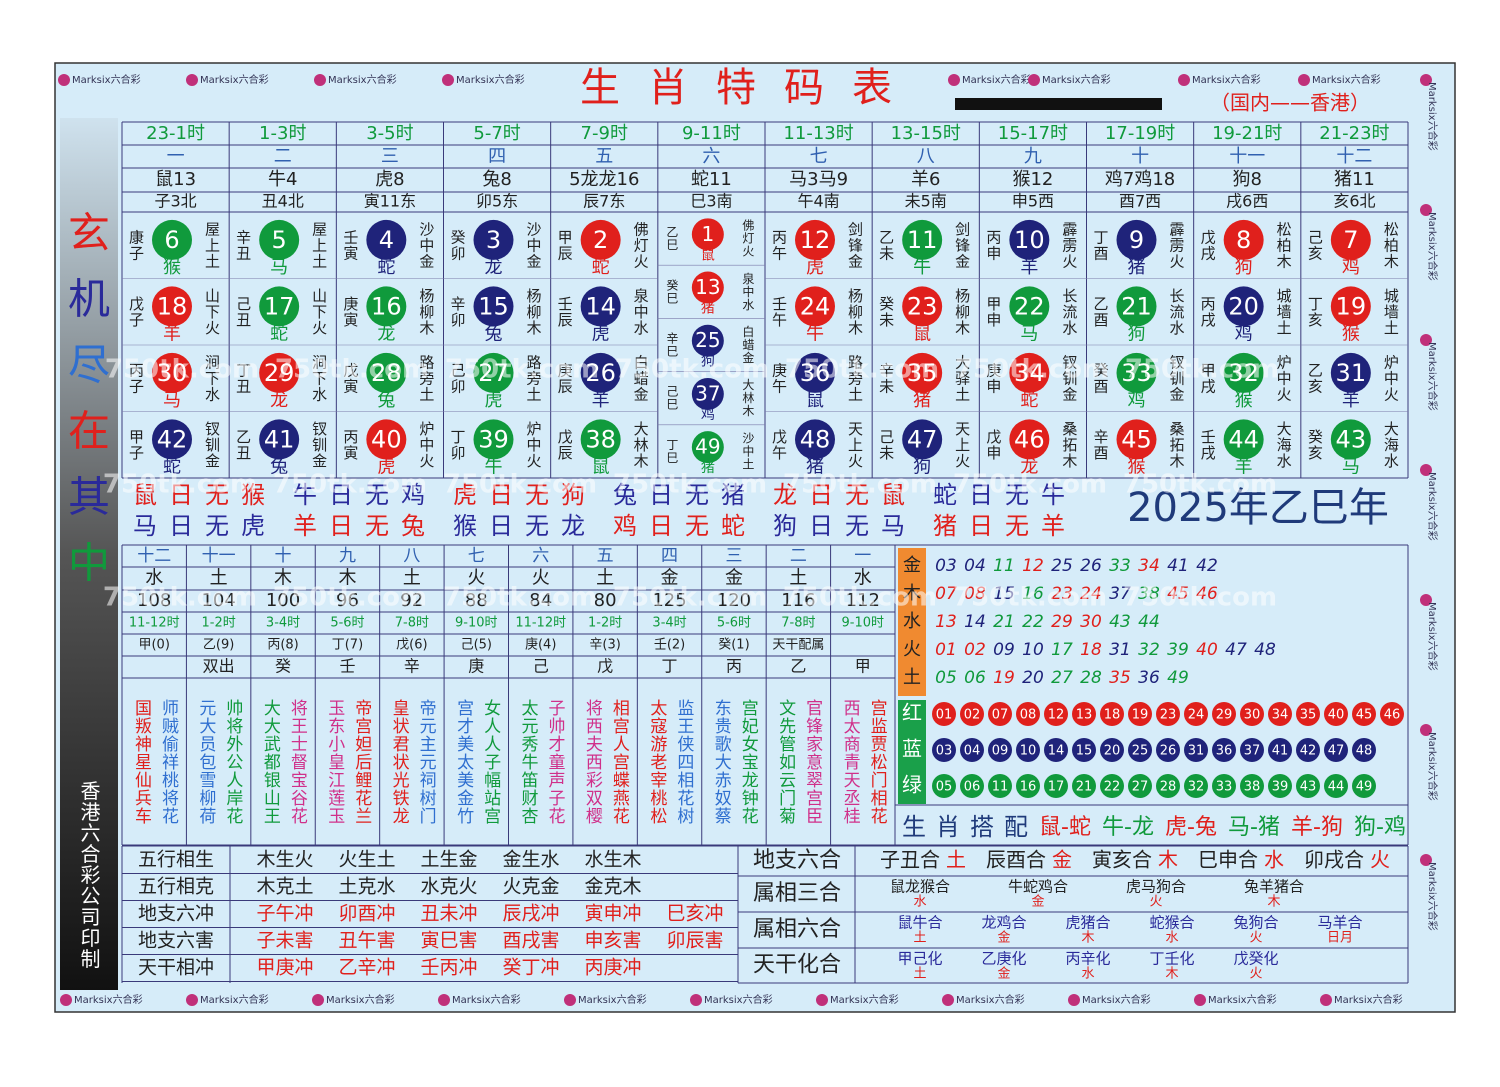  I want to click on element-number: 35, so click(1120, 678).